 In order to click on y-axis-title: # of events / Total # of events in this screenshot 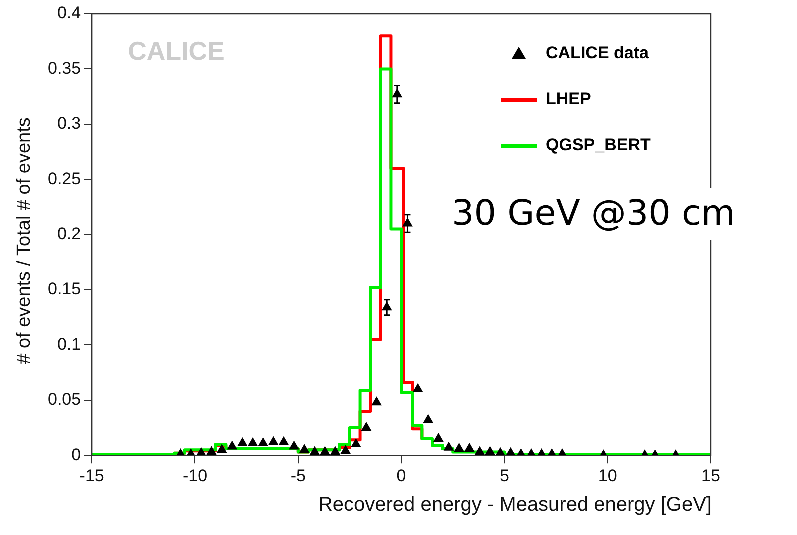, I will do `click(25, 241)`.